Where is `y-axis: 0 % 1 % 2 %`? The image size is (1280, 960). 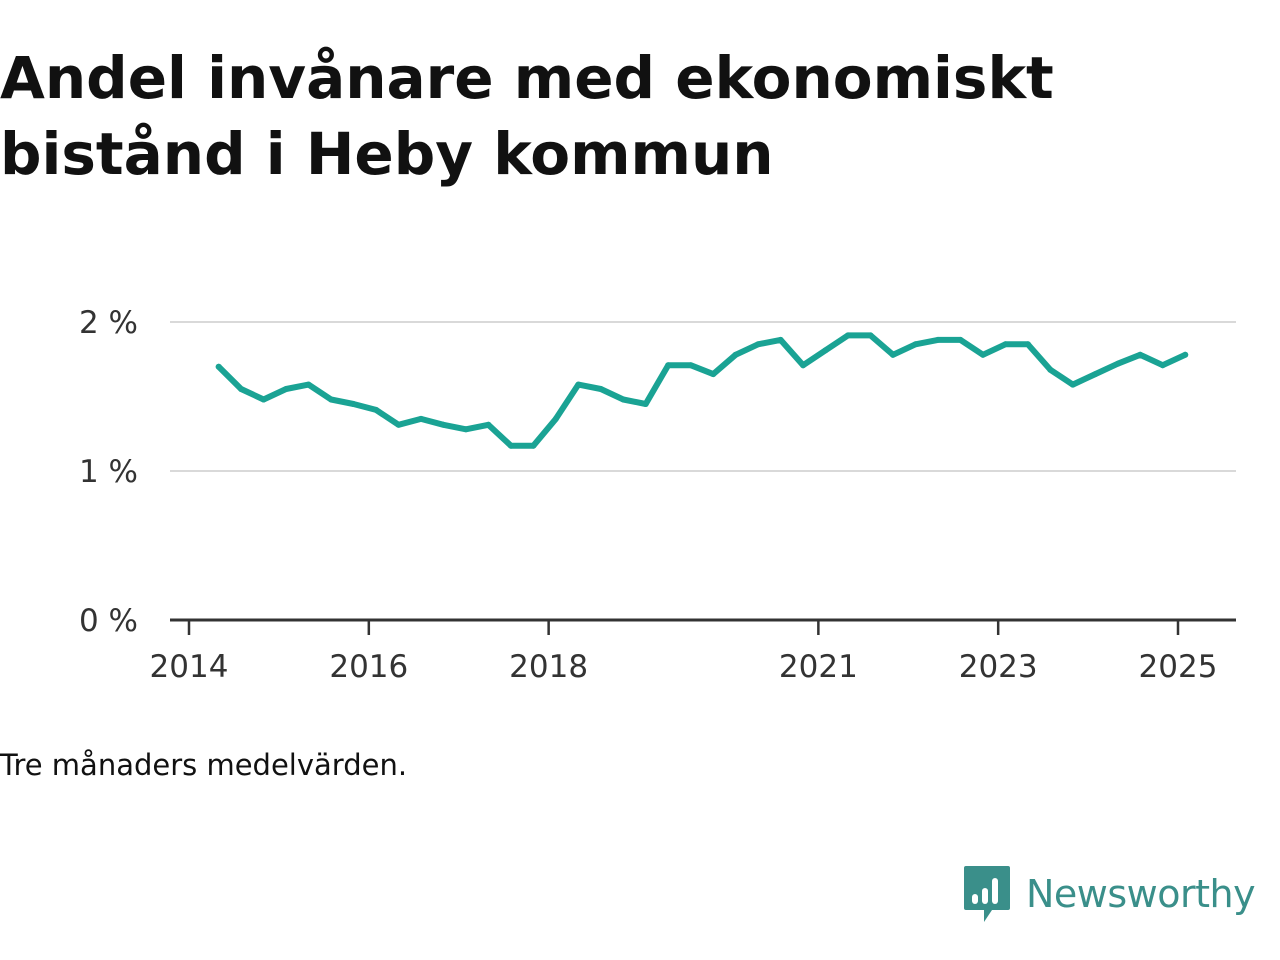
y-axis: 0 % 1 % 2 % is located at coordinates (108, 472).